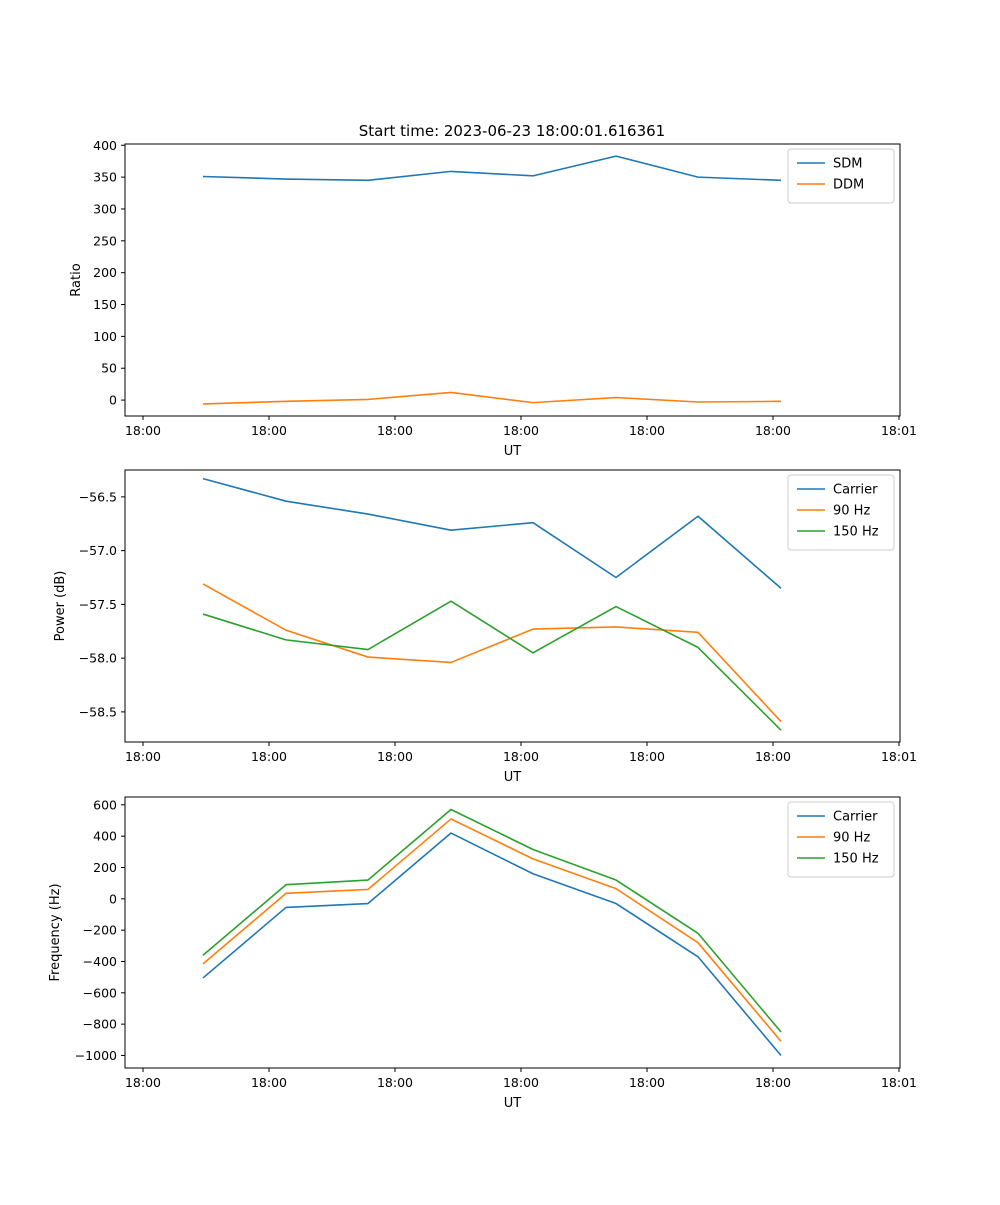  Describe the element at coordinates (492, 398) in the screenshot. I see `series-line-ddm` at that location.